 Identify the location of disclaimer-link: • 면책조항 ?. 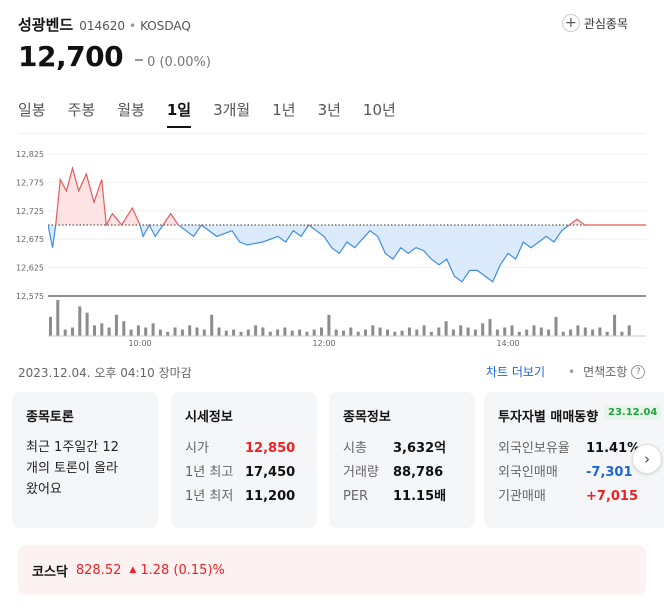
(607, 371).